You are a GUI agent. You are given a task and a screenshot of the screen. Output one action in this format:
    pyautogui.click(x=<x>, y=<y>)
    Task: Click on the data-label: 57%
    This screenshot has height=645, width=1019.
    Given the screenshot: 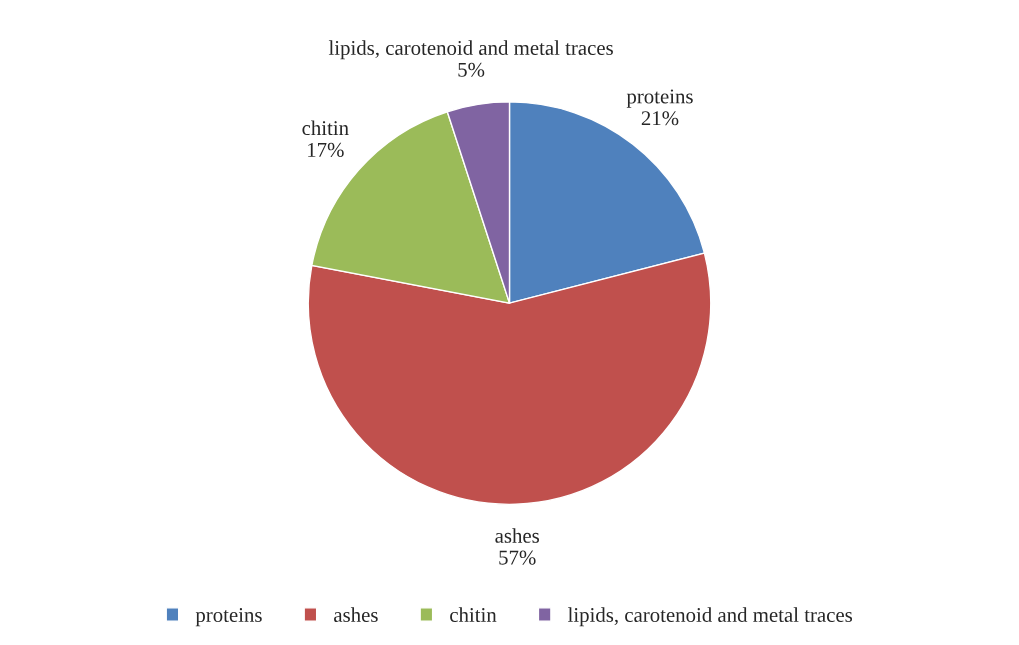 What is the action you would take?
    pyautogui.click(x=517, y=557)
    